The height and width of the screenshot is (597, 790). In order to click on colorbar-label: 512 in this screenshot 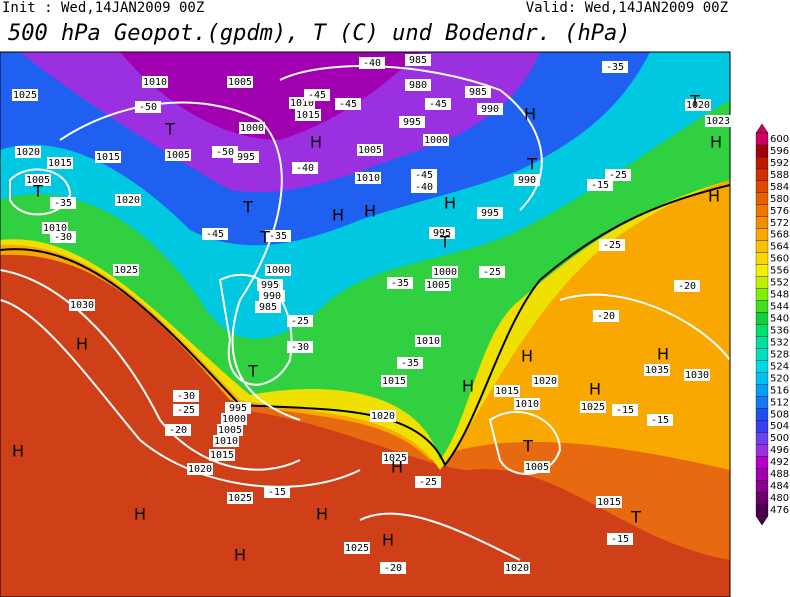, I will do `click(779, 402)`.